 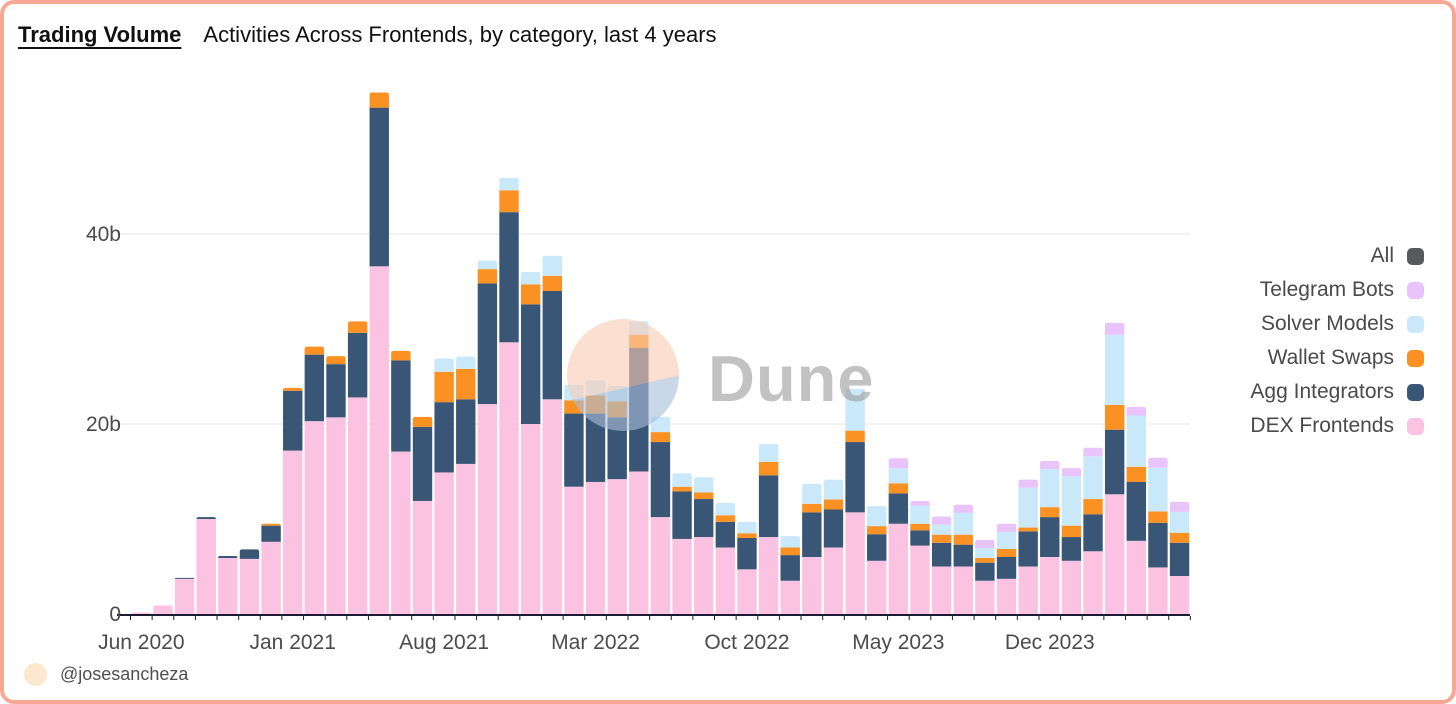 What do you see at coordinates (1136, 510) in the screenshot?
I see `bar-Apr 2024` at bounding box center [1136, 510].